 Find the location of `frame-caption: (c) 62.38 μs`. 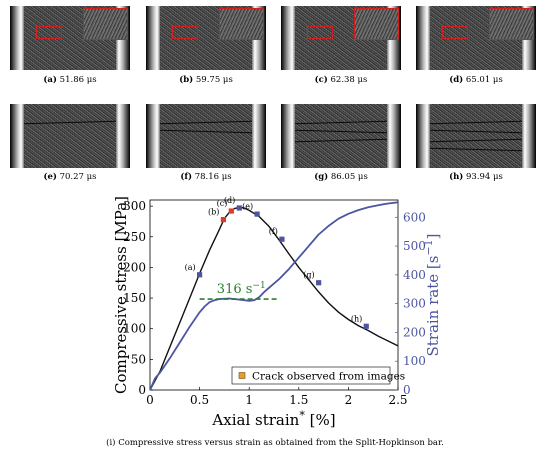

frame-caption: (c) 62.38 μs is located at coordinates (341, 80).